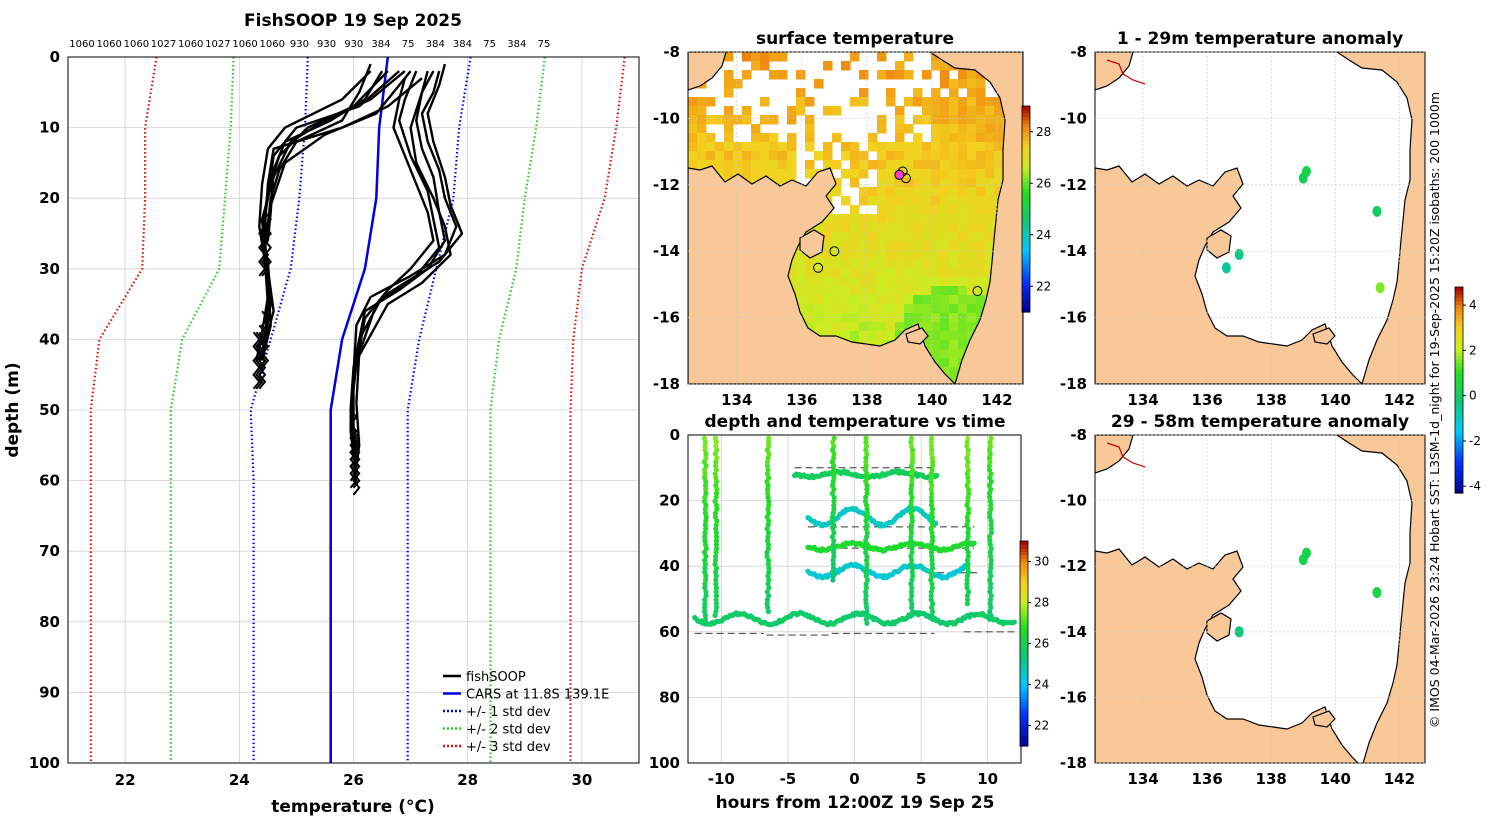 The image size is (1500, 820). I want to click on anom2-land-top-left, so click(1114, 454).